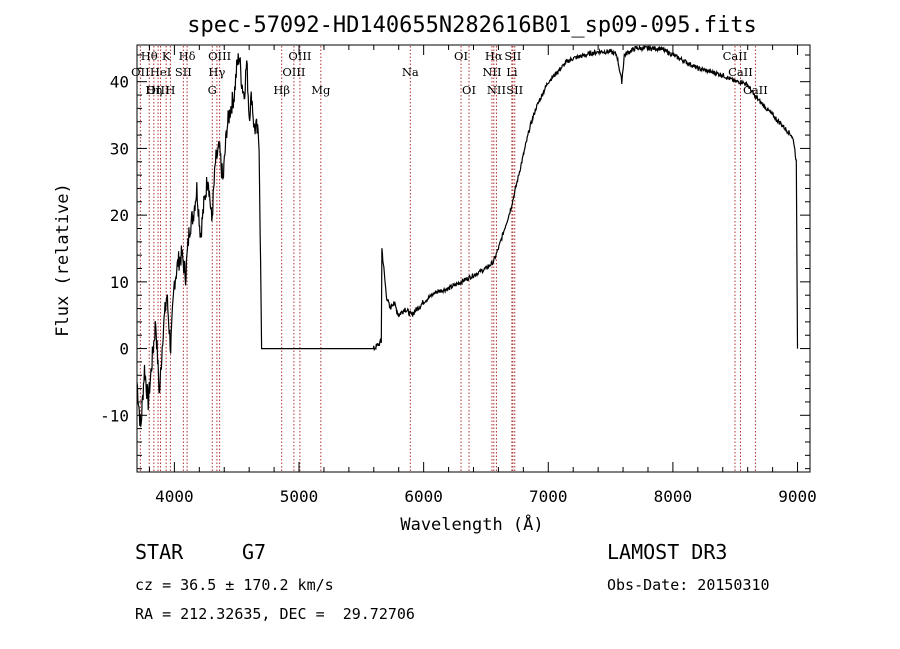  Describe the element at coordinates (548, 496) in the screenshot. I see `x-tick-label: 7000` at that location.